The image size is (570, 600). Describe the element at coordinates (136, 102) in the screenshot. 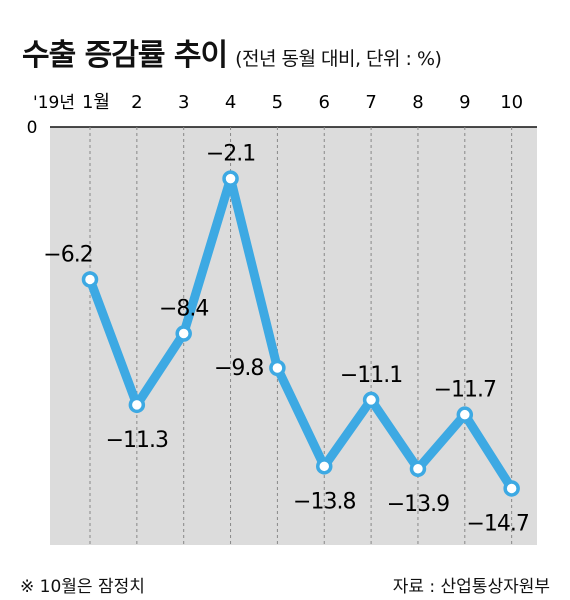

I see `x-tick-label: 2` at that location.